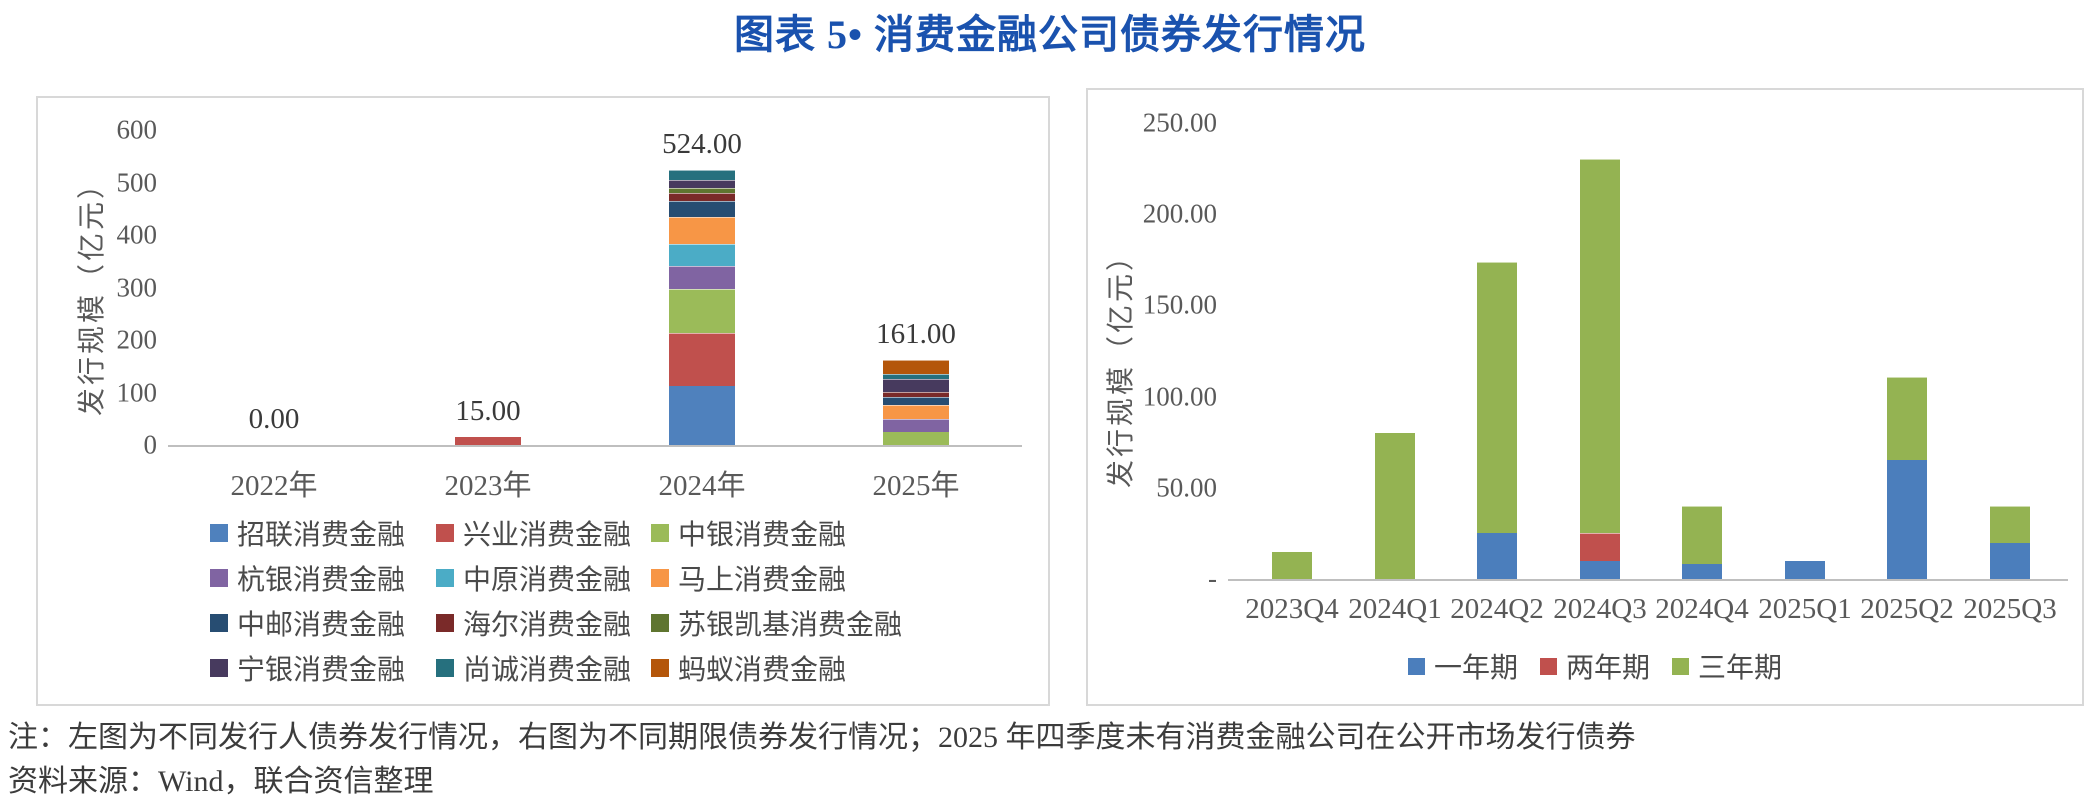  I want to click on legend-item: 苏银凯基消费金融, so click(796, 623).